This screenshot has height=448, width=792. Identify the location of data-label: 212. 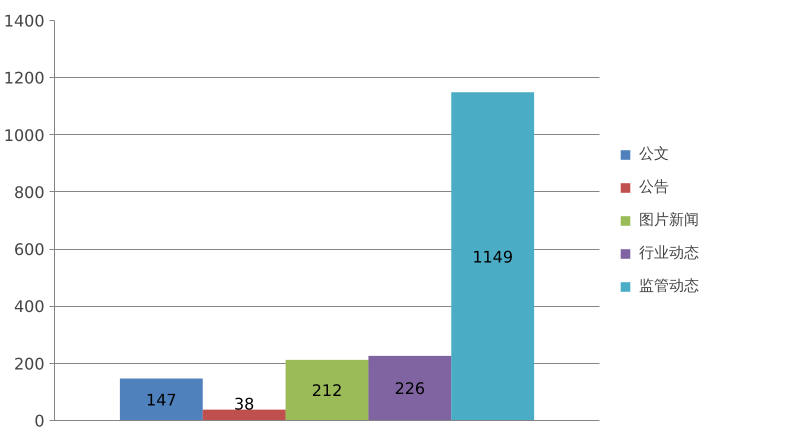
(327, 390).